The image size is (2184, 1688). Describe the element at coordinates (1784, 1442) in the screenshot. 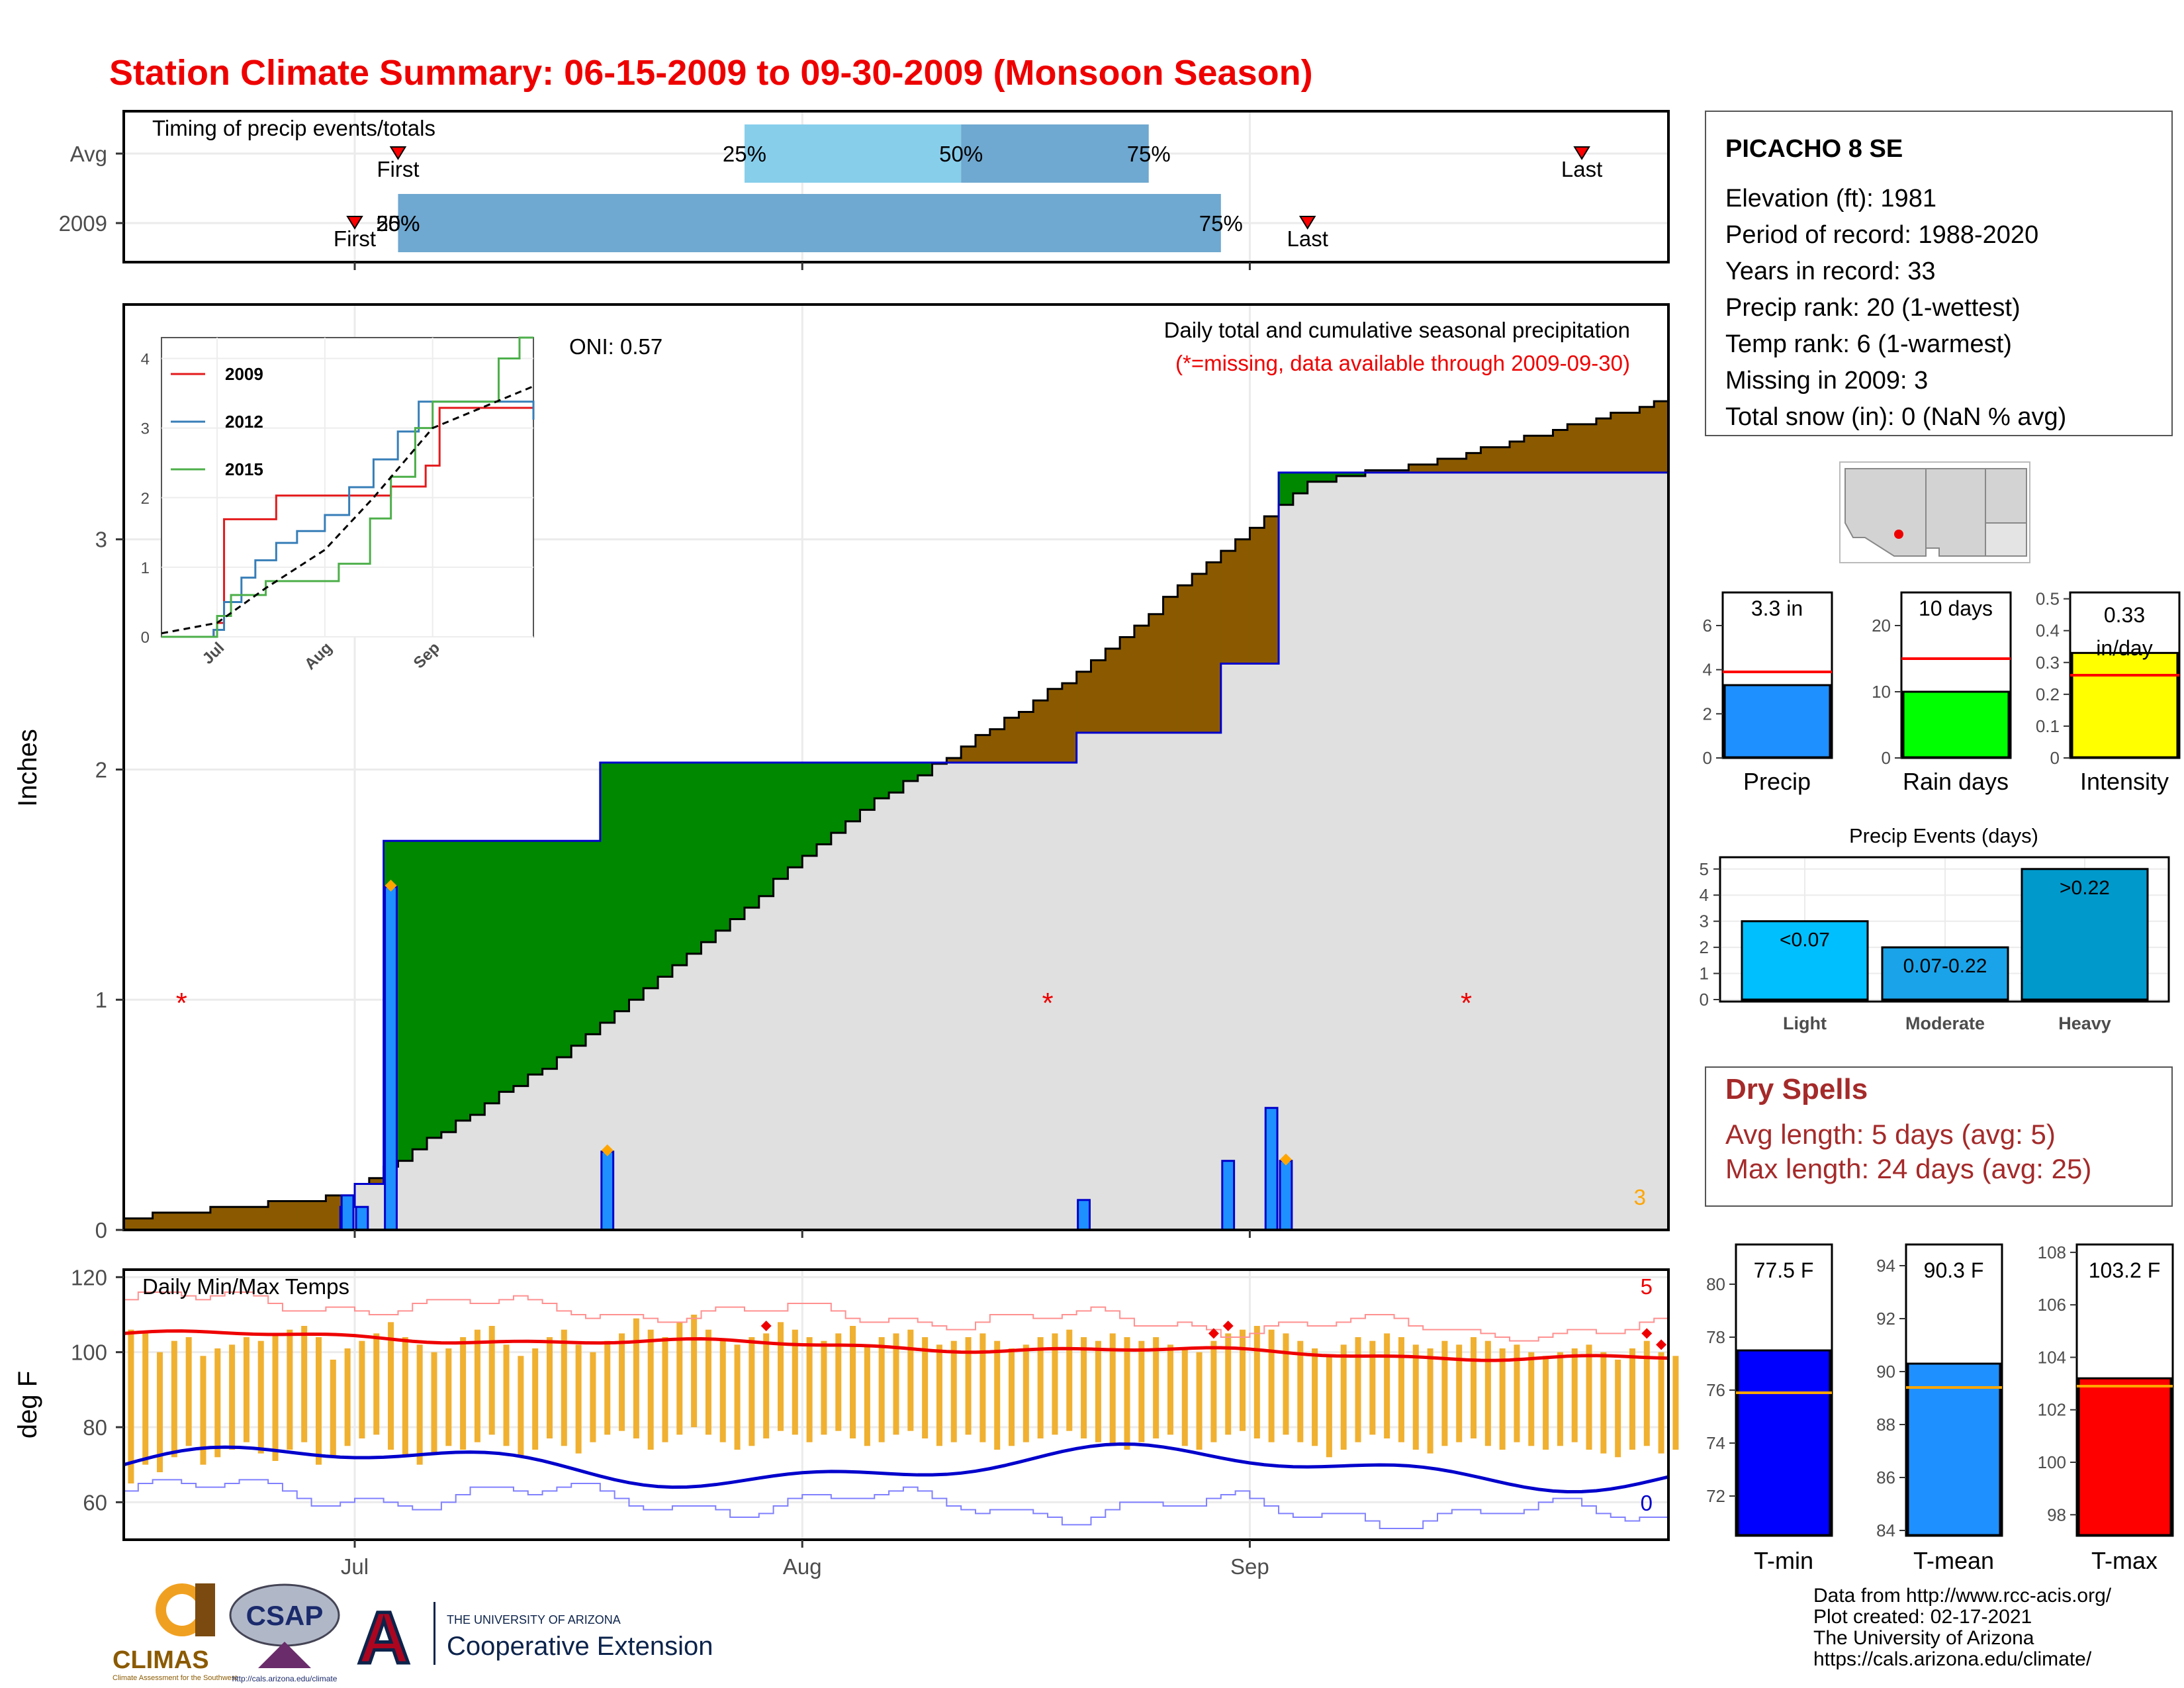

I see `temp-summary-0-bar` at that location.